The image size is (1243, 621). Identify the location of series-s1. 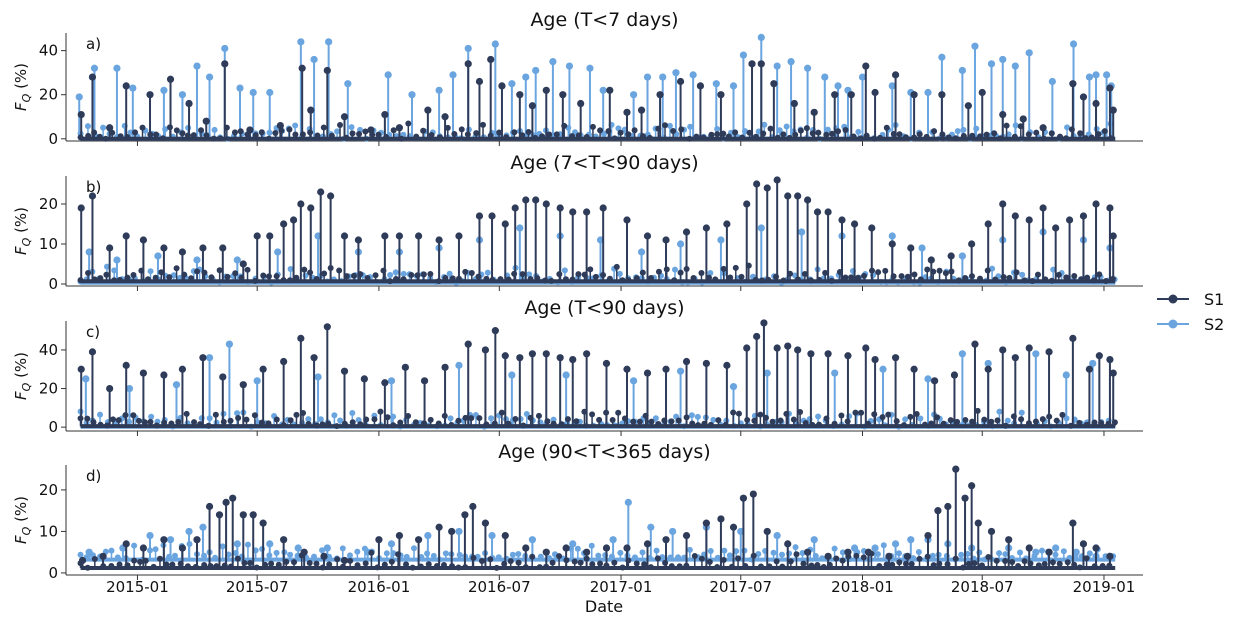
(596, 518).